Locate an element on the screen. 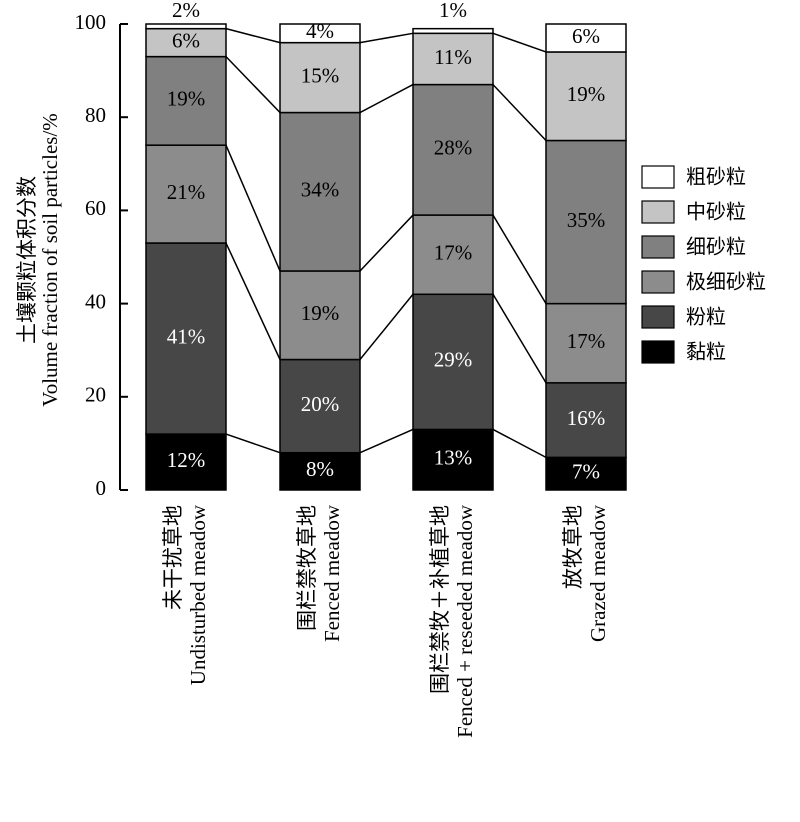  legend-label: 黏粒 is located at coordinates (706, 352).